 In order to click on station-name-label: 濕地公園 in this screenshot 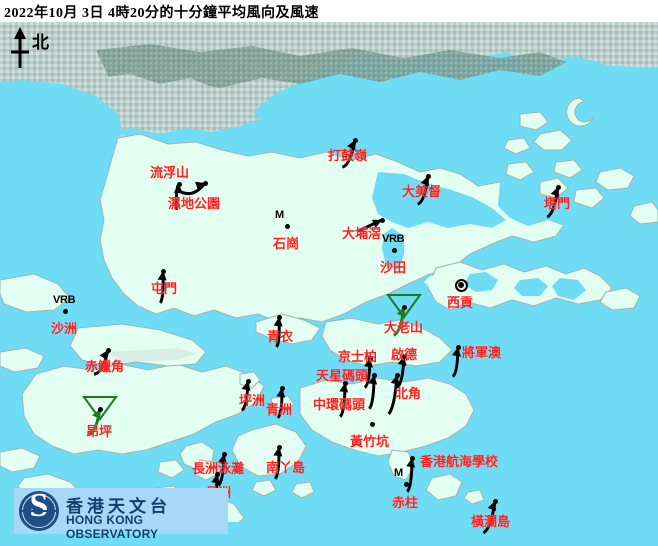, I will do `click(194, 203)`.